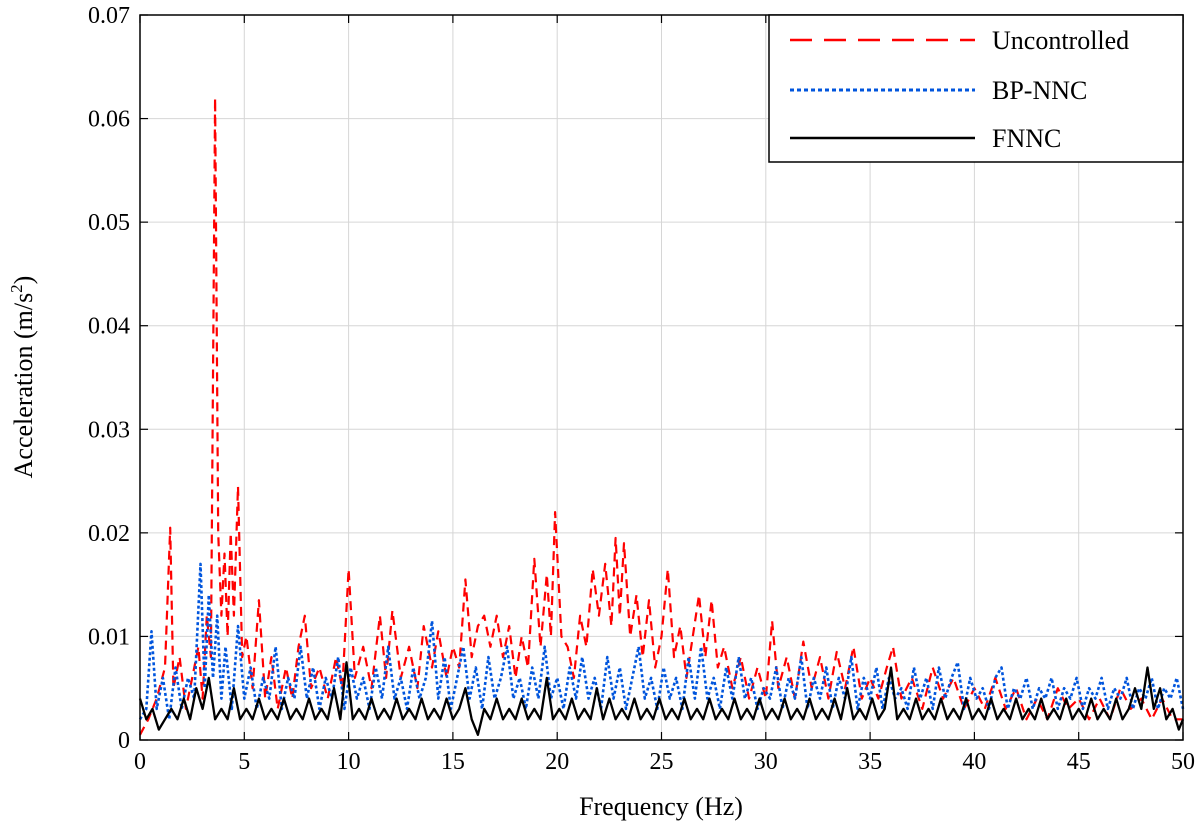  I want to click on series-line-fnnc, so click(661, 698).